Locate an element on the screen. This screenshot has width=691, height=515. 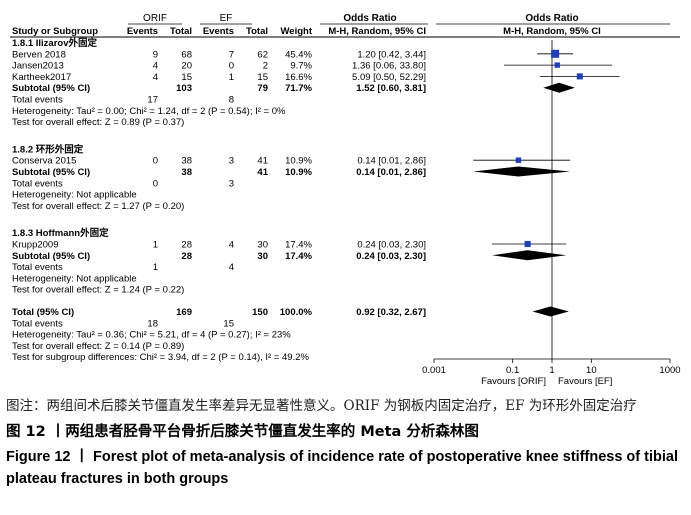
column-header-study: Study or Subgroup is located at coordinates (55, 31).